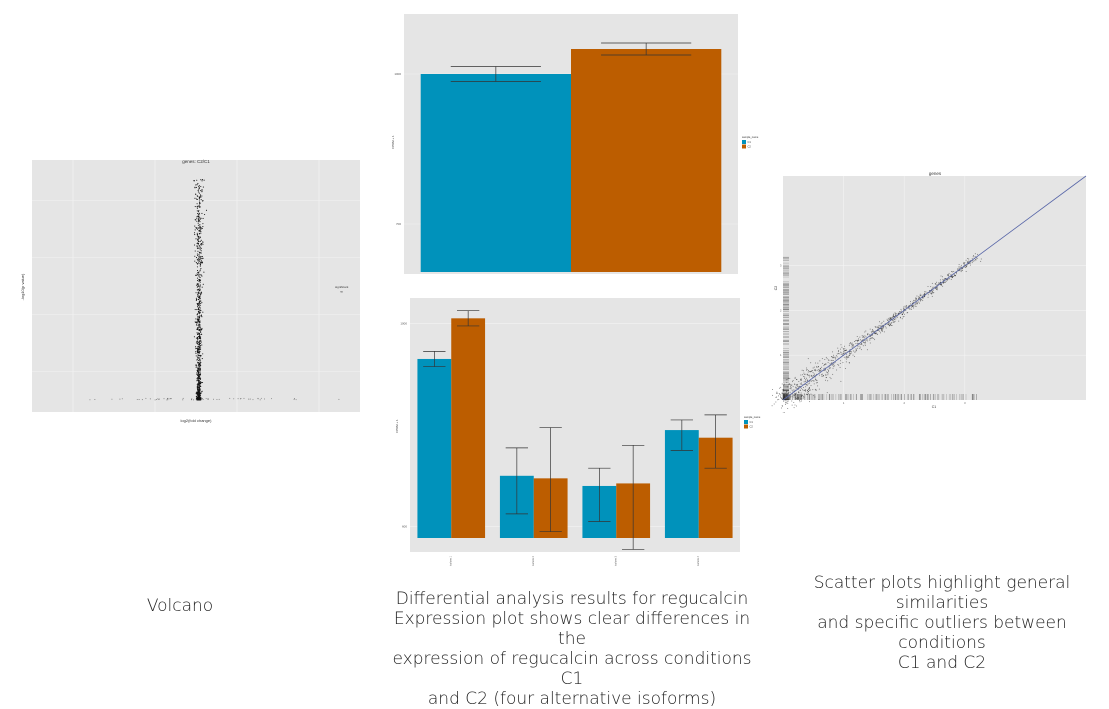  I want to click on gene-bar-legend-key, so click(744, 142).